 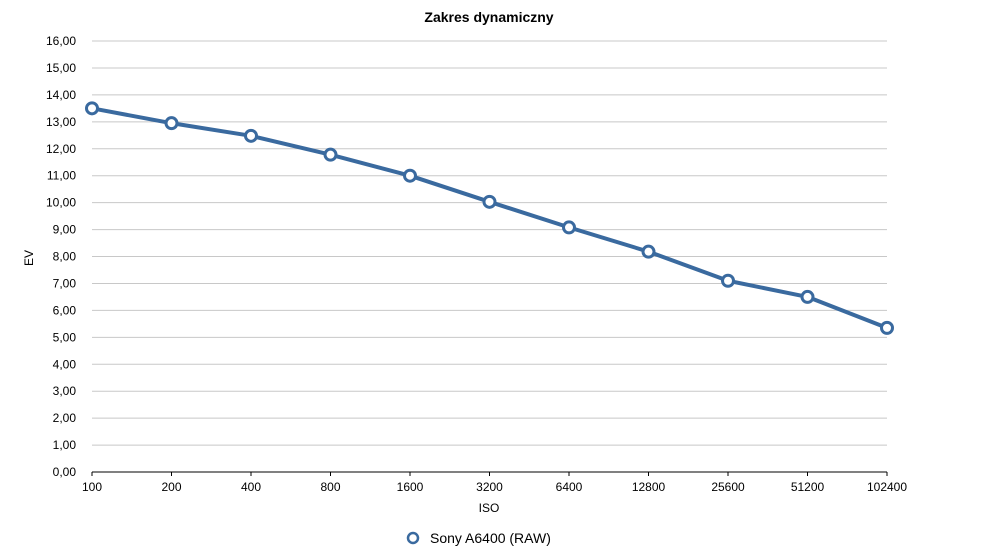 I want to click on y-axis-label: EV, so click(x=29, y=258).